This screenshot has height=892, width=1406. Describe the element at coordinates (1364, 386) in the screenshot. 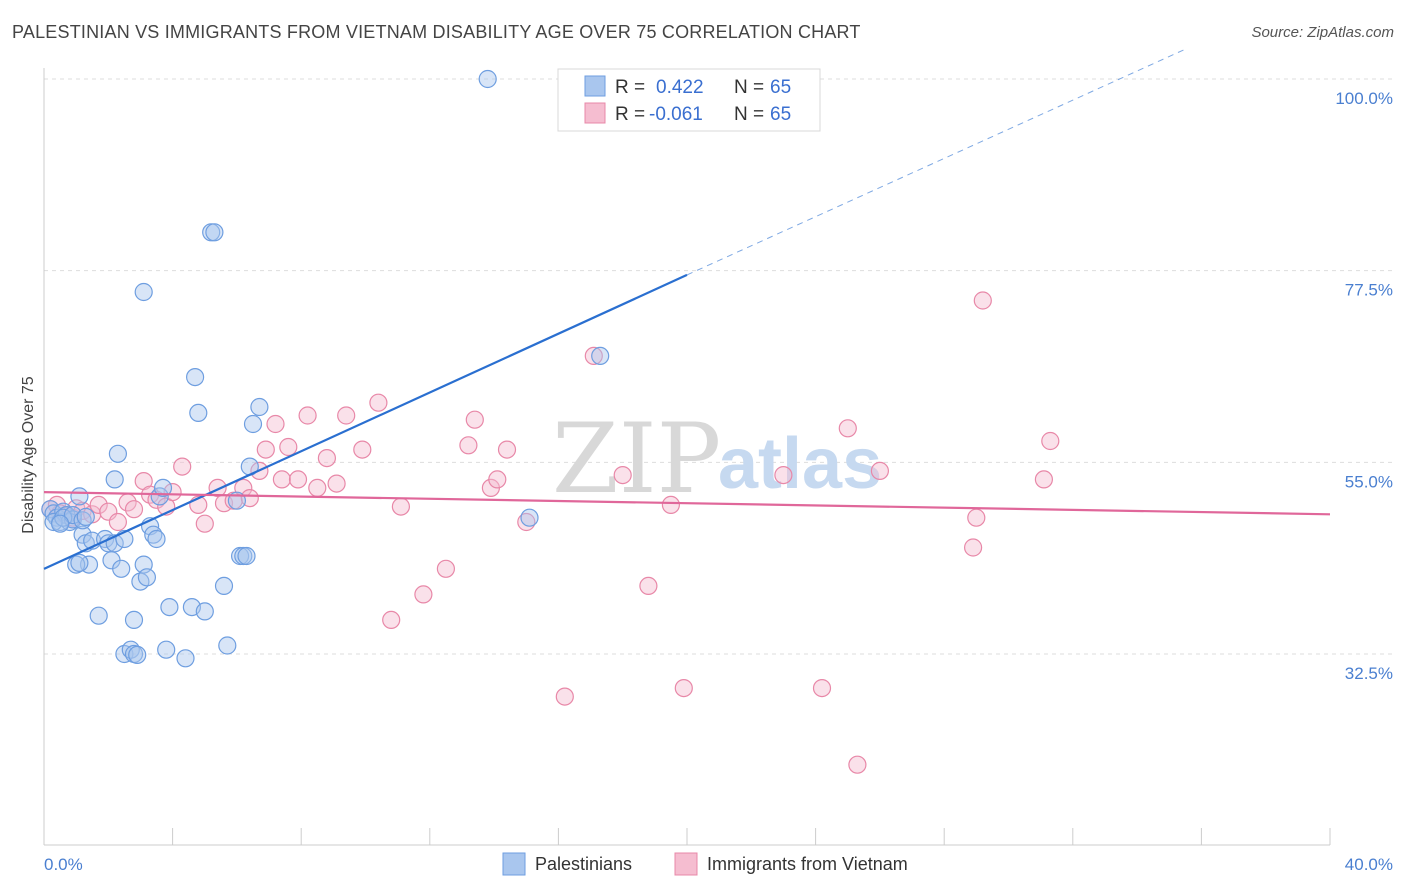

I see `y-axis-ticks: 32.5% 55.0% 77.5% 100.0%` at that location.